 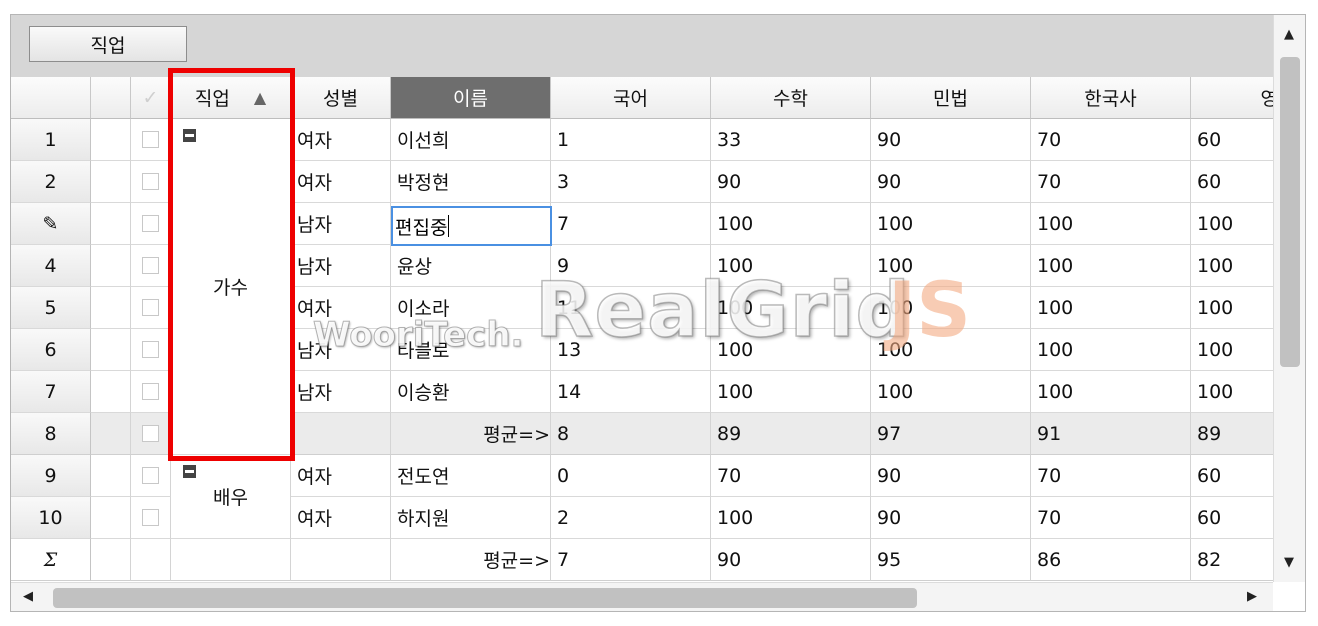 I want to click on korean-cell: 13, so click(x=631, y=350).